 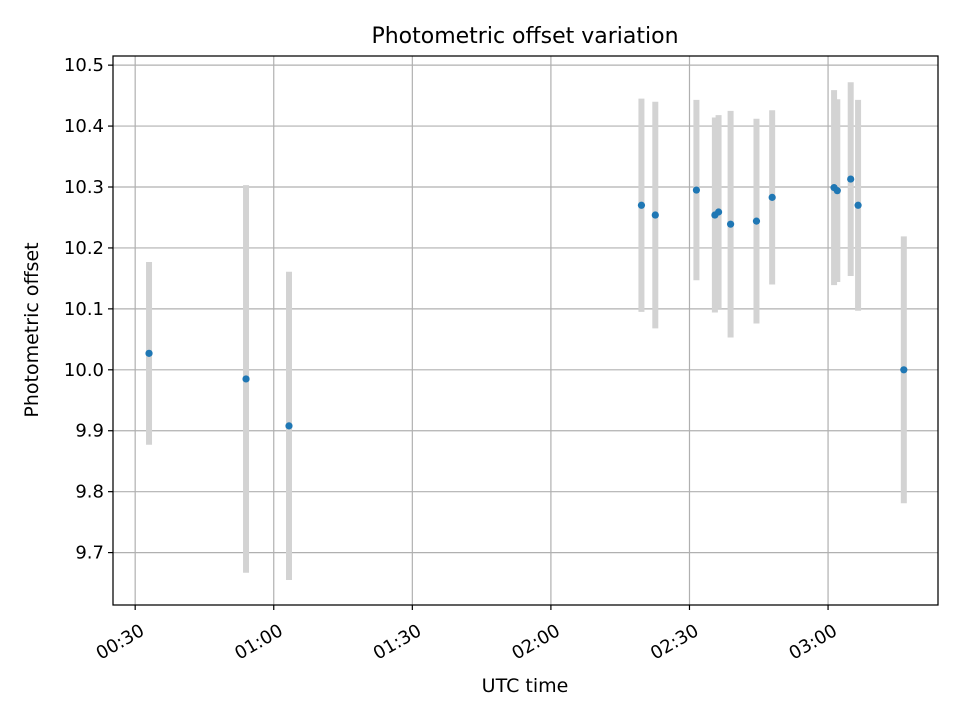 What do you see at coordinates (84, 187) in the screenshot?
I see `y-tick-label: 10.3` at bounding box center [84, 187].